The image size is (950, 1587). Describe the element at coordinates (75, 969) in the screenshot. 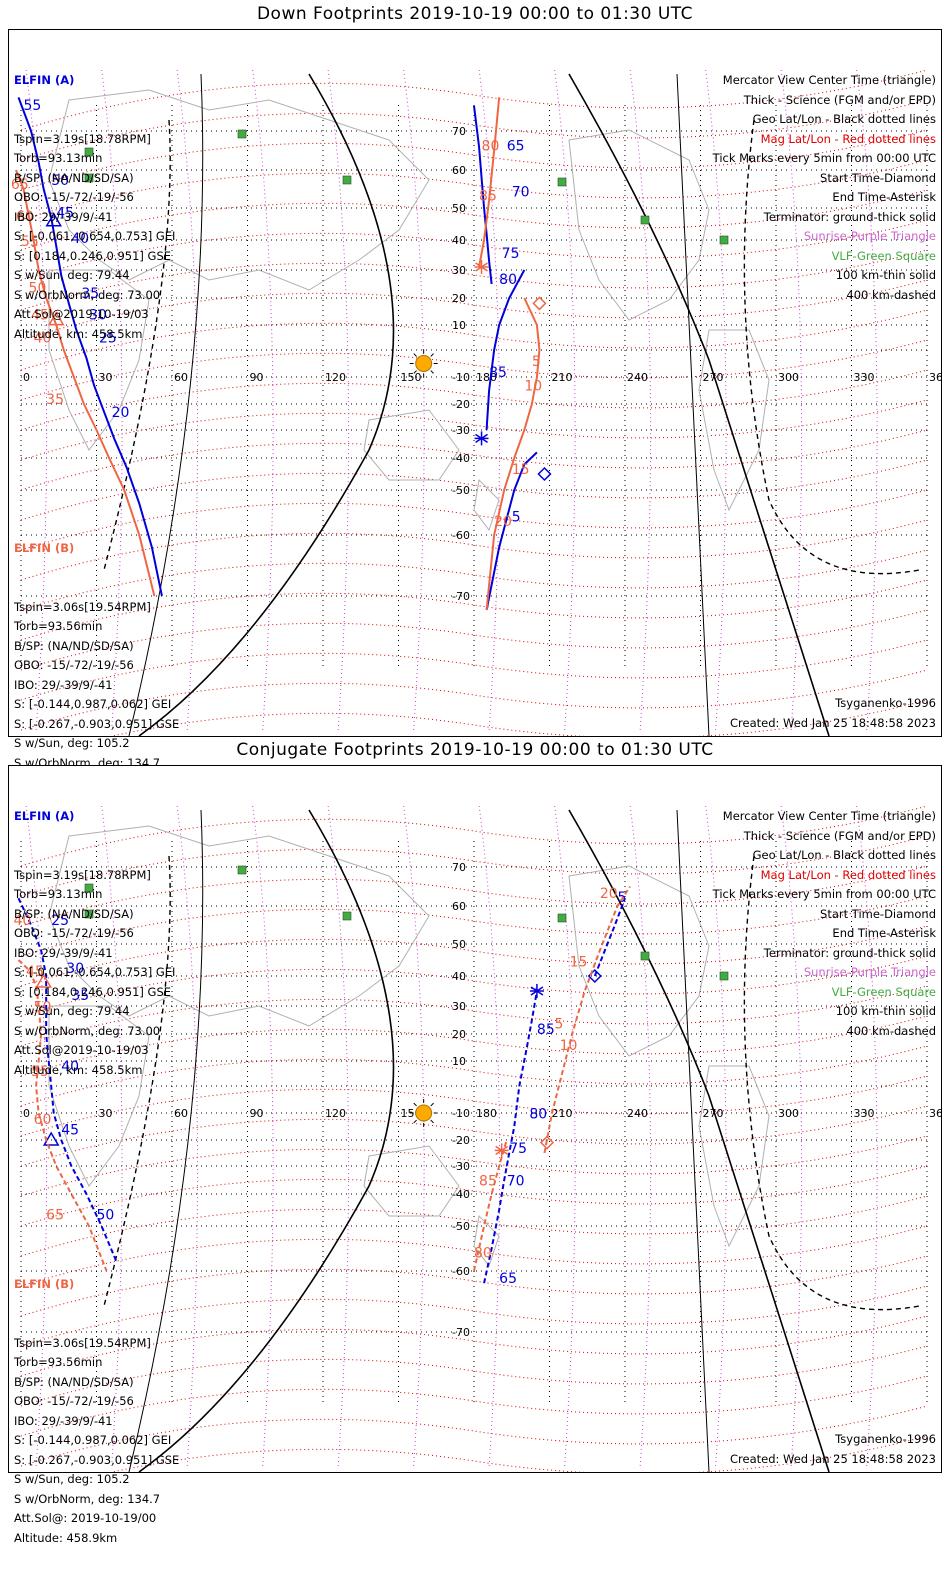

I see `track-tick-label: 30` at that location.